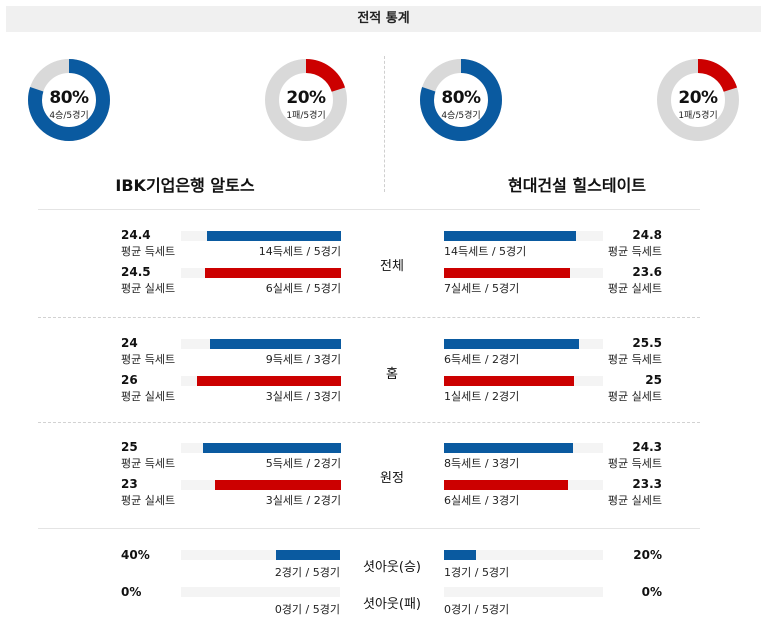  What do you see at coordinates (392, 478) in the screenshot?
I see `section-label-2: 원정` at bounding box center [392, 478].